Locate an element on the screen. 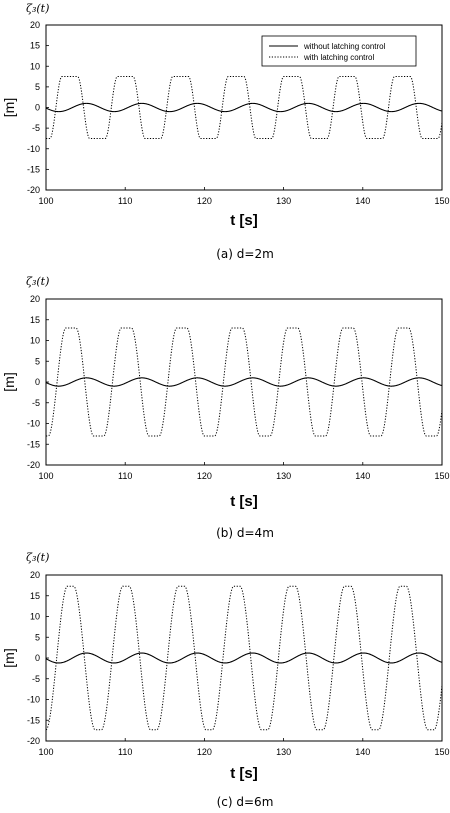  chart-caption: (c) d=6m is located at coordinates (245, 802).